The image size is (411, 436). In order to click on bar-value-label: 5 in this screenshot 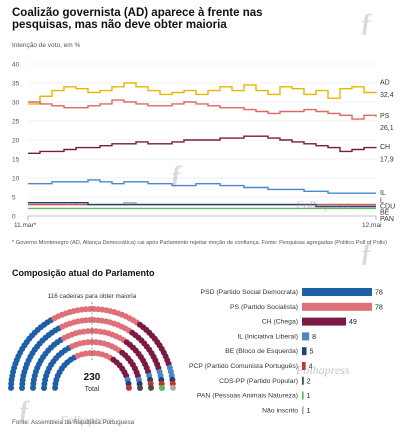, I will do `click(311, 352)`.